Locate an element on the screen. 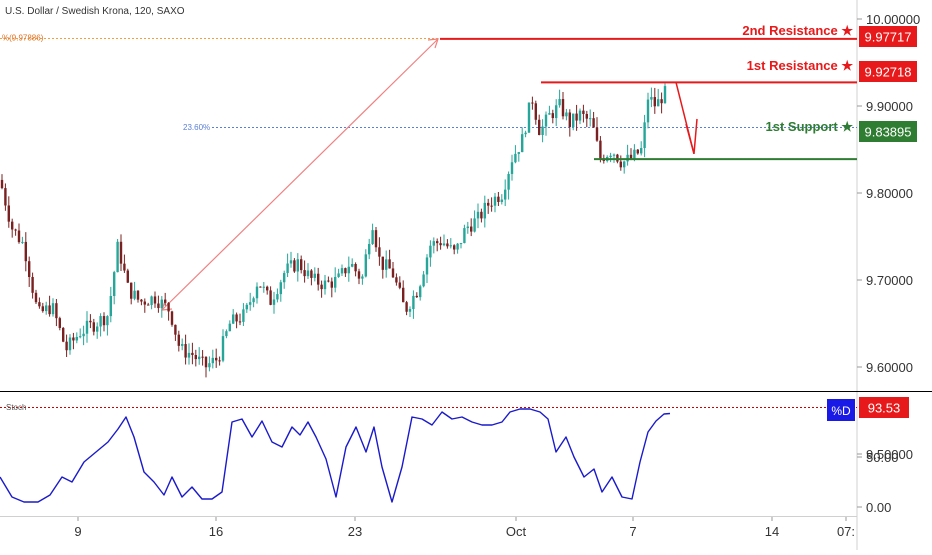 This screenshot has height=555, width=932. stoch-value-badge: 93.53 is located at coordinates (884, 407).